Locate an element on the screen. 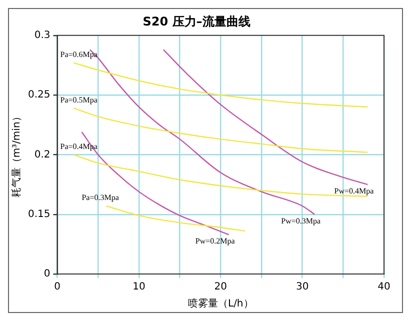 The image size is (411, 321). x-tick-label: 40 is located at coordinates (384, 287).